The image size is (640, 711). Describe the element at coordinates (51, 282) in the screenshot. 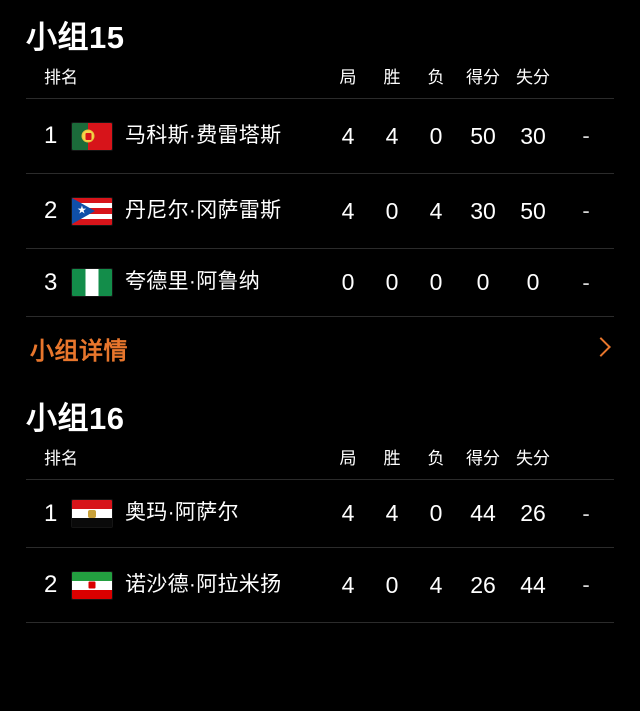

I see `row-rank: 3` at that location.